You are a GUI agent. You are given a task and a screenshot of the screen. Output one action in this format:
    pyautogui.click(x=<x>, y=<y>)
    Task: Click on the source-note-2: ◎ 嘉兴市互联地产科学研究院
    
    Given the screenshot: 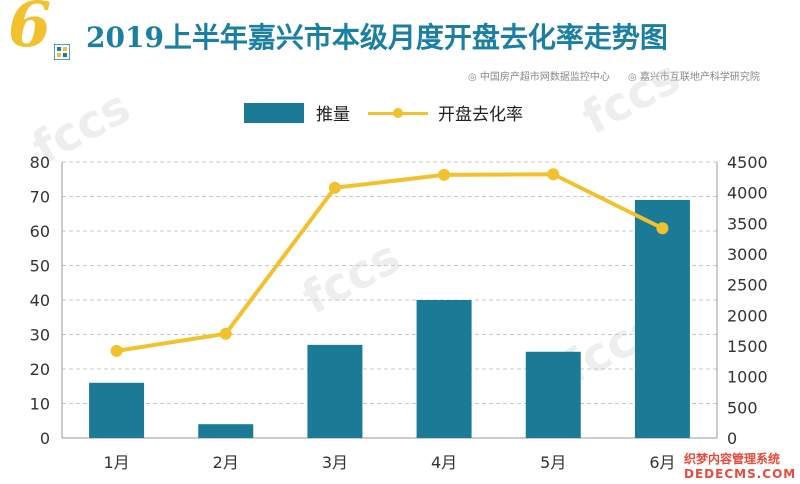 What is the action you would take?
    pyautogui.click(x=694, y=77)
    